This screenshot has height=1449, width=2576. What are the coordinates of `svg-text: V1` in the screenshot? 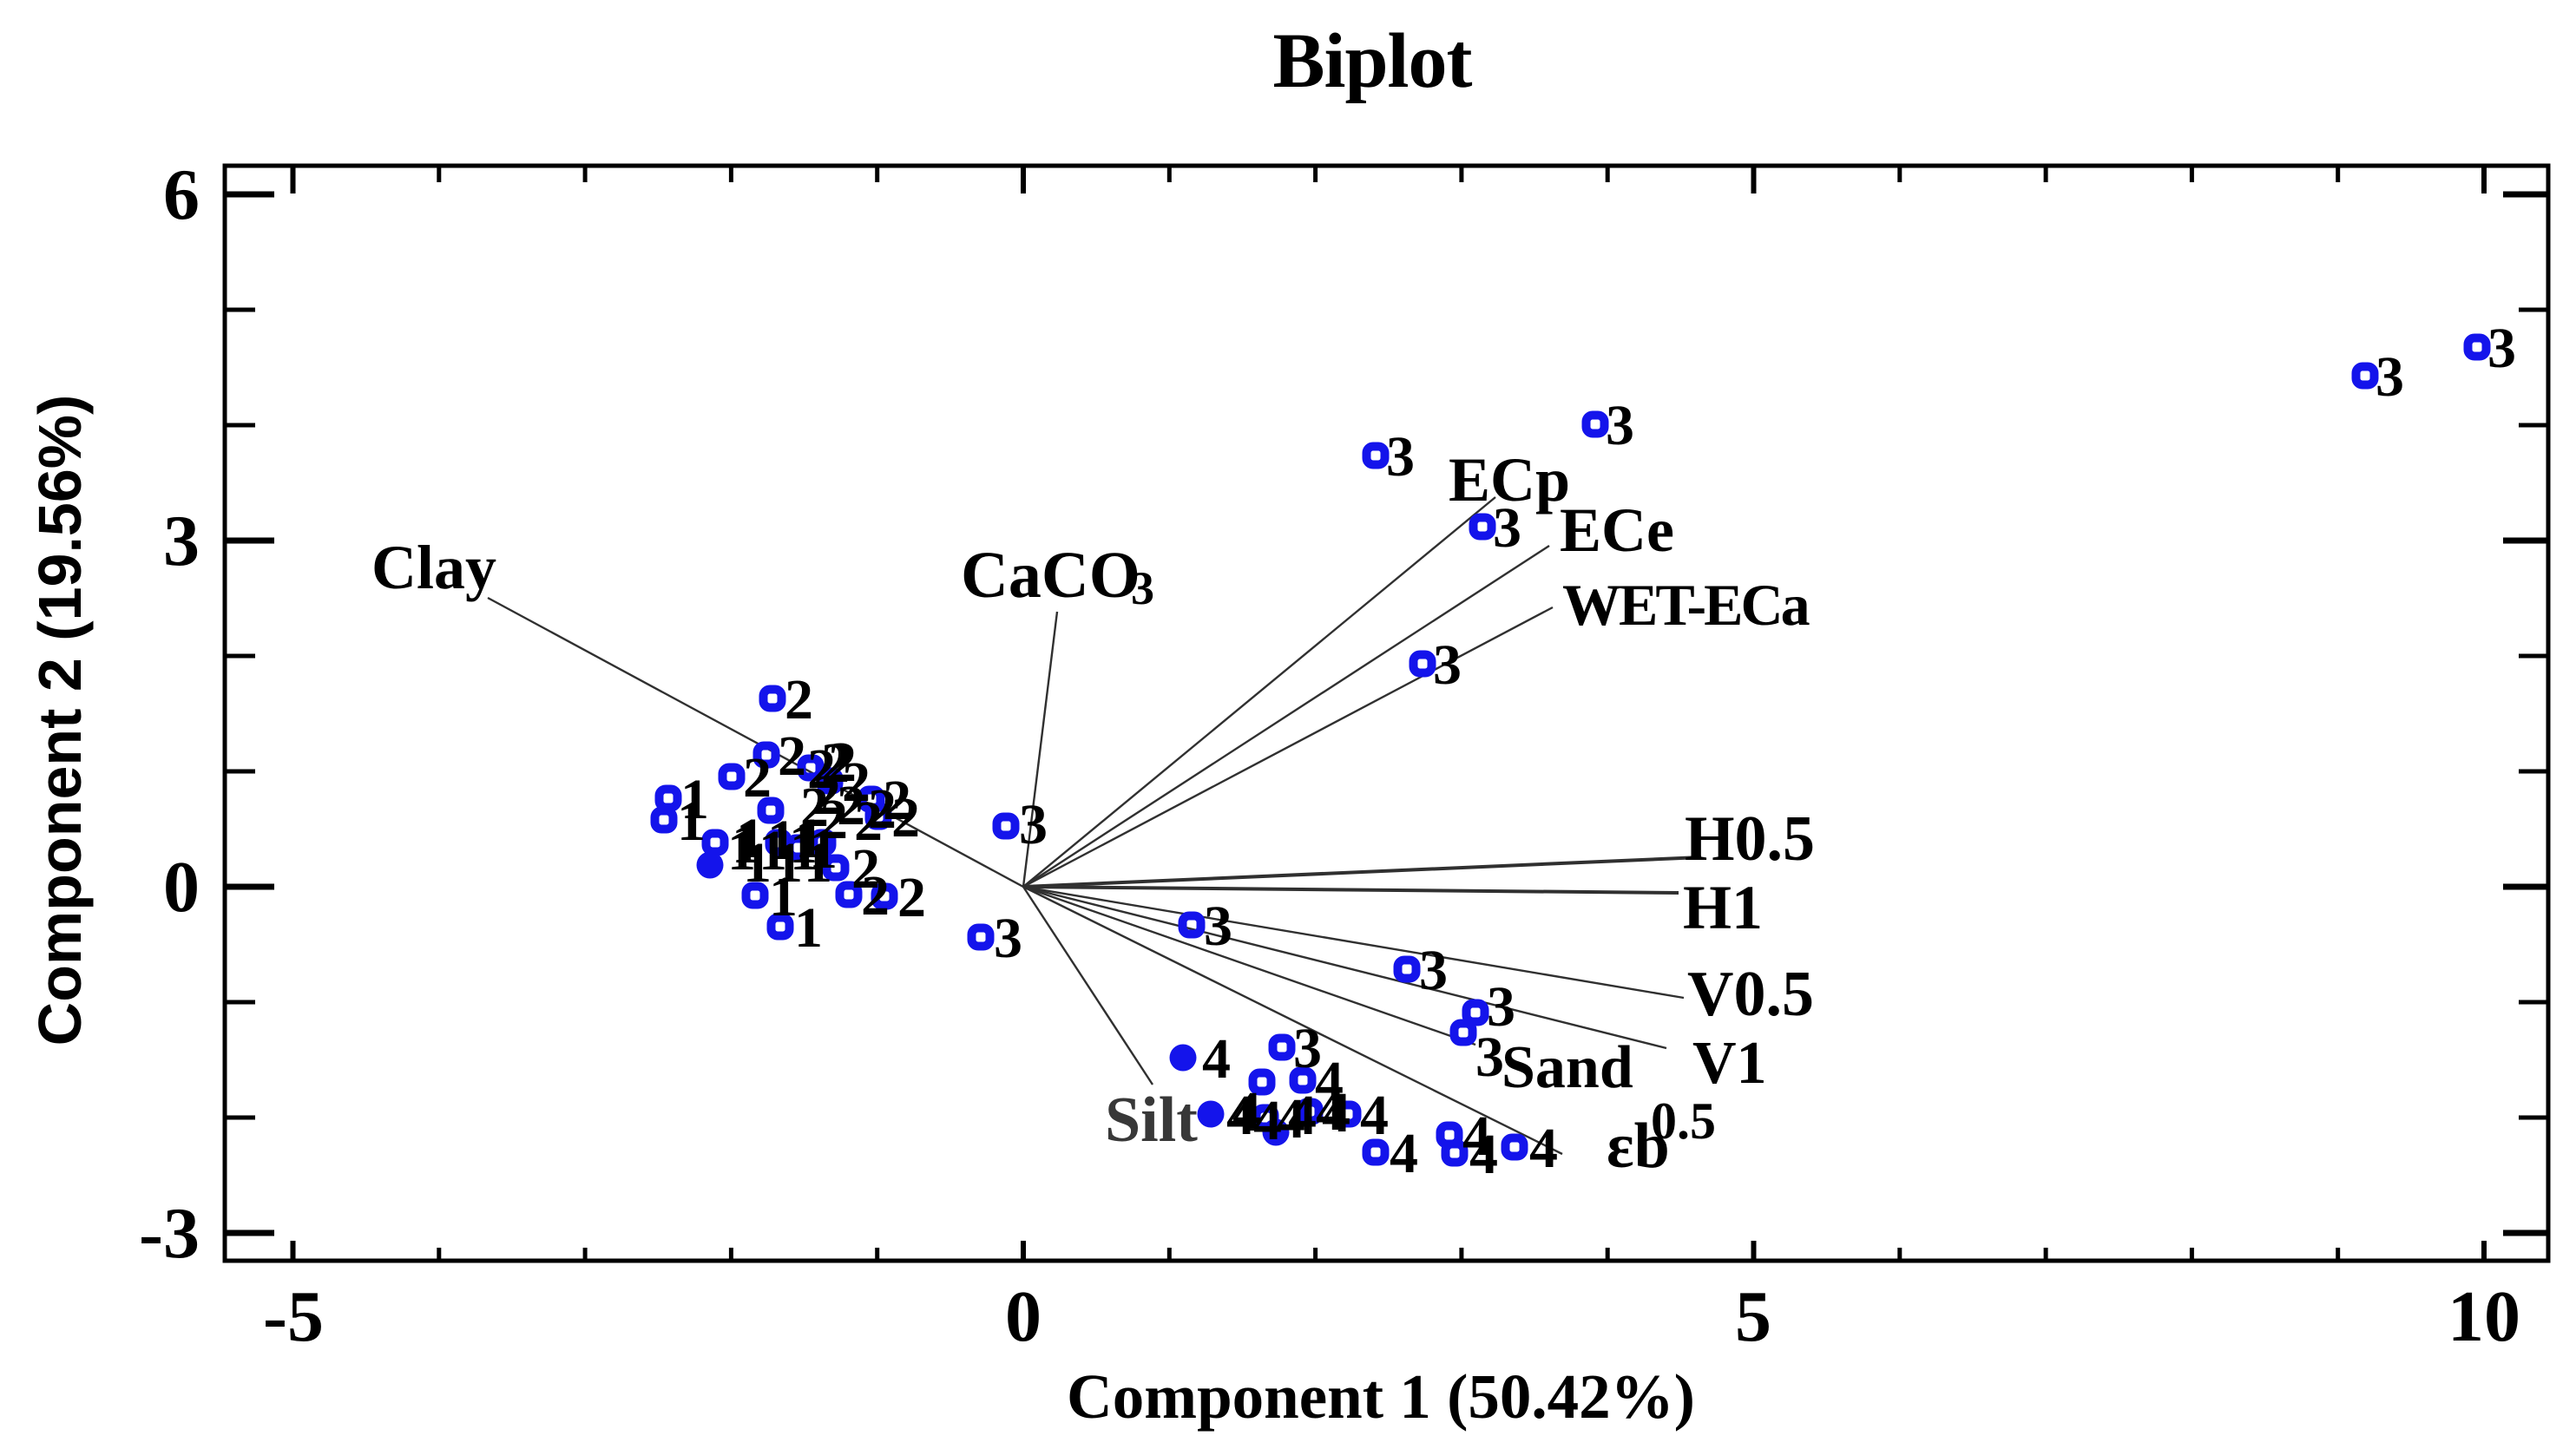 It's located at (1730, 1063).